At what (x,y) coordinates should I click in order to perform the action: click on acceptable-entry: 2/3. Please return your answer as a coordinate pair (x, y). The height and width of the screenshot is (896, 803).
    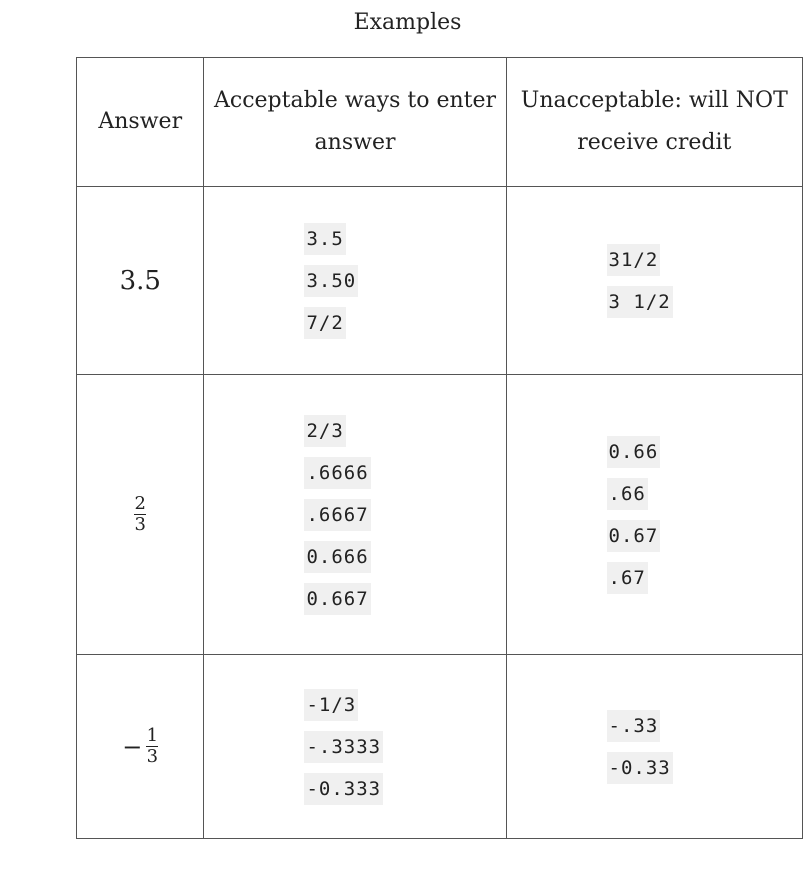
    Looking at the image, I should click on (325, 430).